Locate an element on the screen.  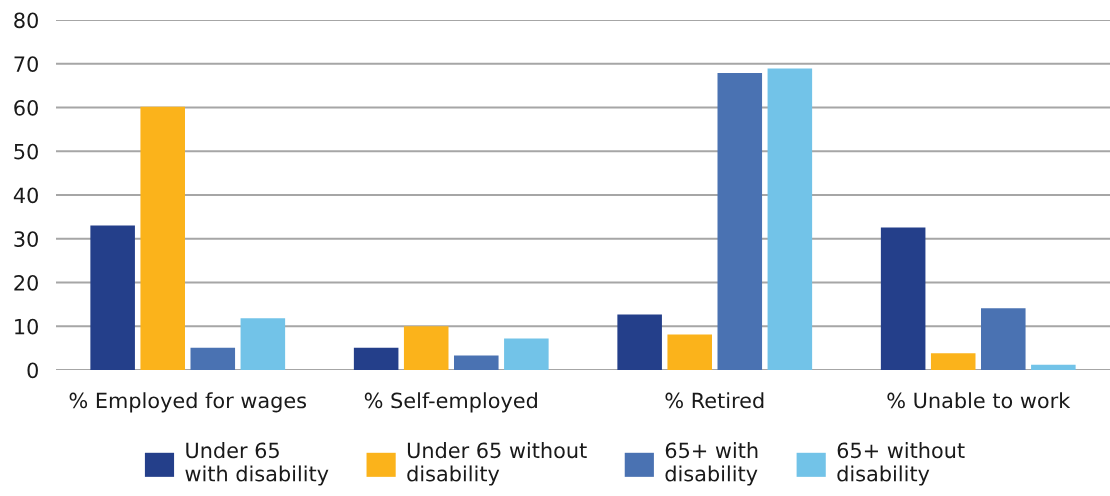
y-tick-label: 40 is located at coordinates (25, 195).